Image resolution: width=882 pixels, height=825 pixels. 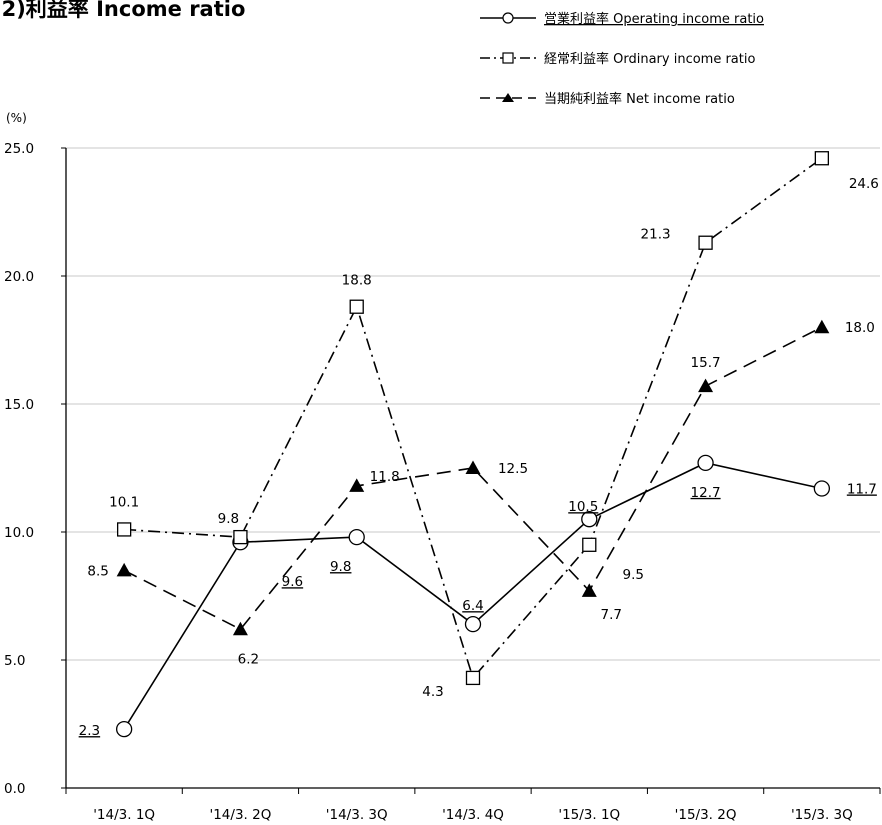 What do you see at coordinates (639, 99) in the screenshot?
I see `legend-label: 当期純利益率 Net income ratio` at bounding box center [639, 99].